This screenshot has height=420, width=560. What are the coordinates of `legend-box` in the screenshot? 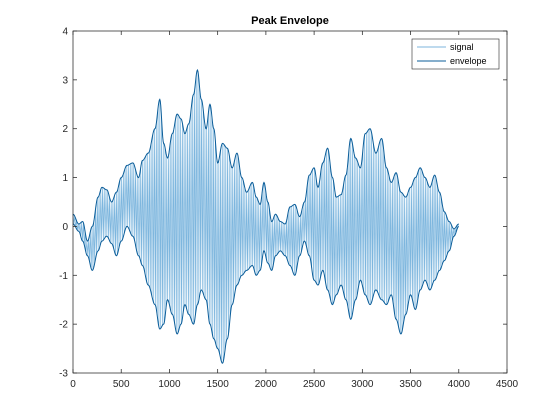 It's located at (455, 54).